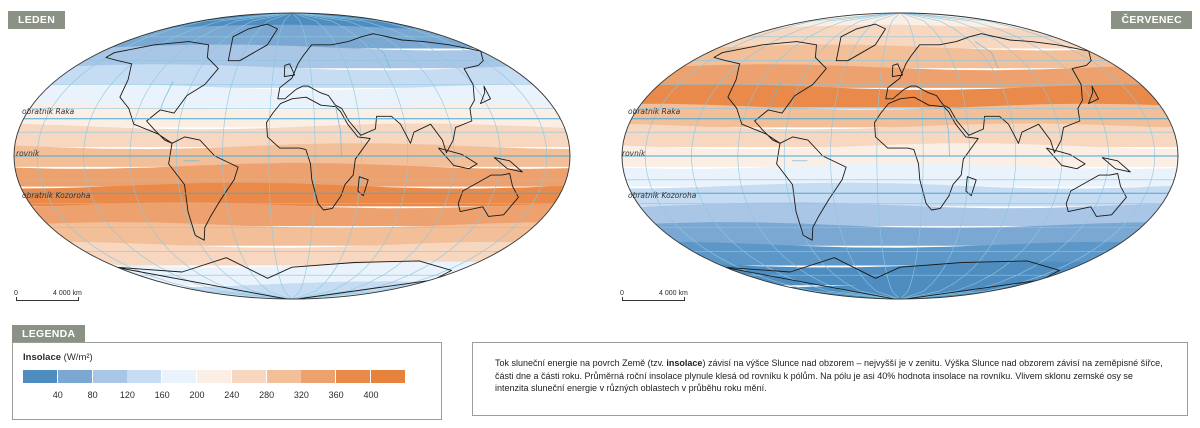 The image size is (1200, 428). I want to click on legend-value-label: 80, so click(92, 395).